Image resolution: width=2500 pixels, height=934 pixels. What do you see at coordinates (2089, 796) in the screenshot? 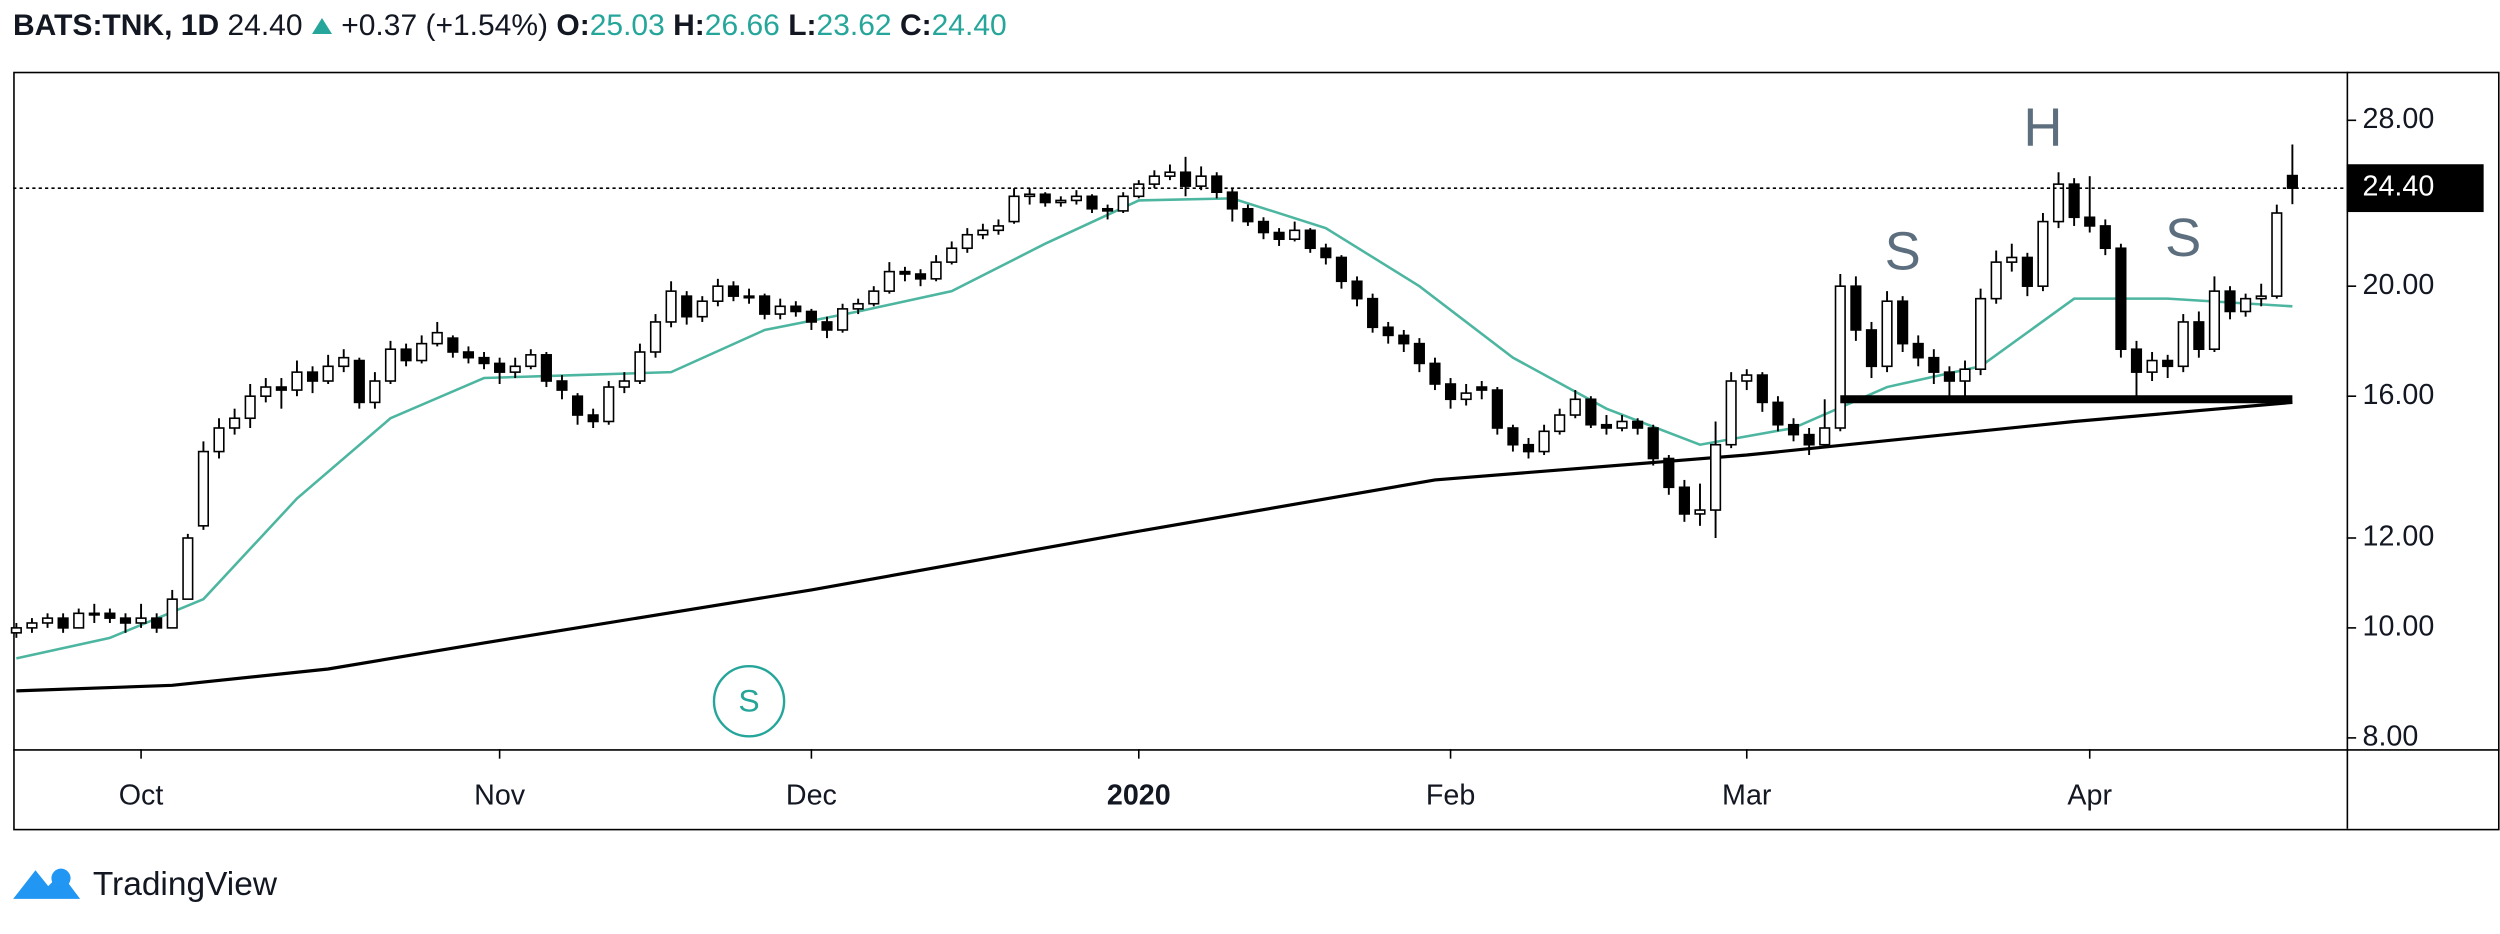
I see `x-tick-label: Apr` at bounding box center [2089, 796].